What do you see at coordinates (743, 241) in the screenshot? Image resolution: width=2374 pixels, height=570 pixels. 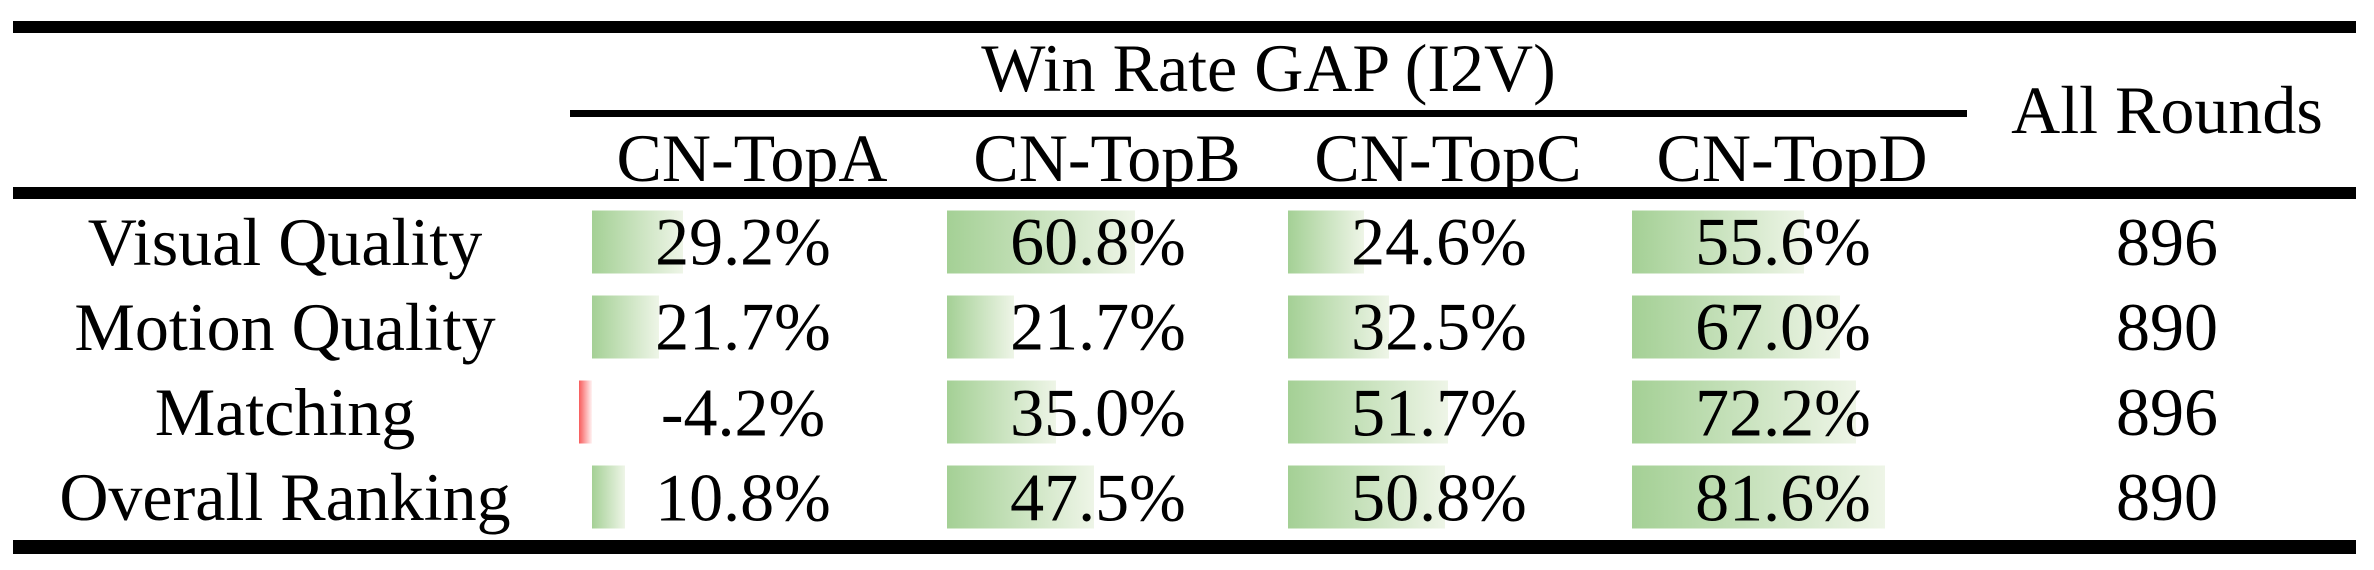 I see `cell-value: 29.2%` at bounding box center [743, 241].